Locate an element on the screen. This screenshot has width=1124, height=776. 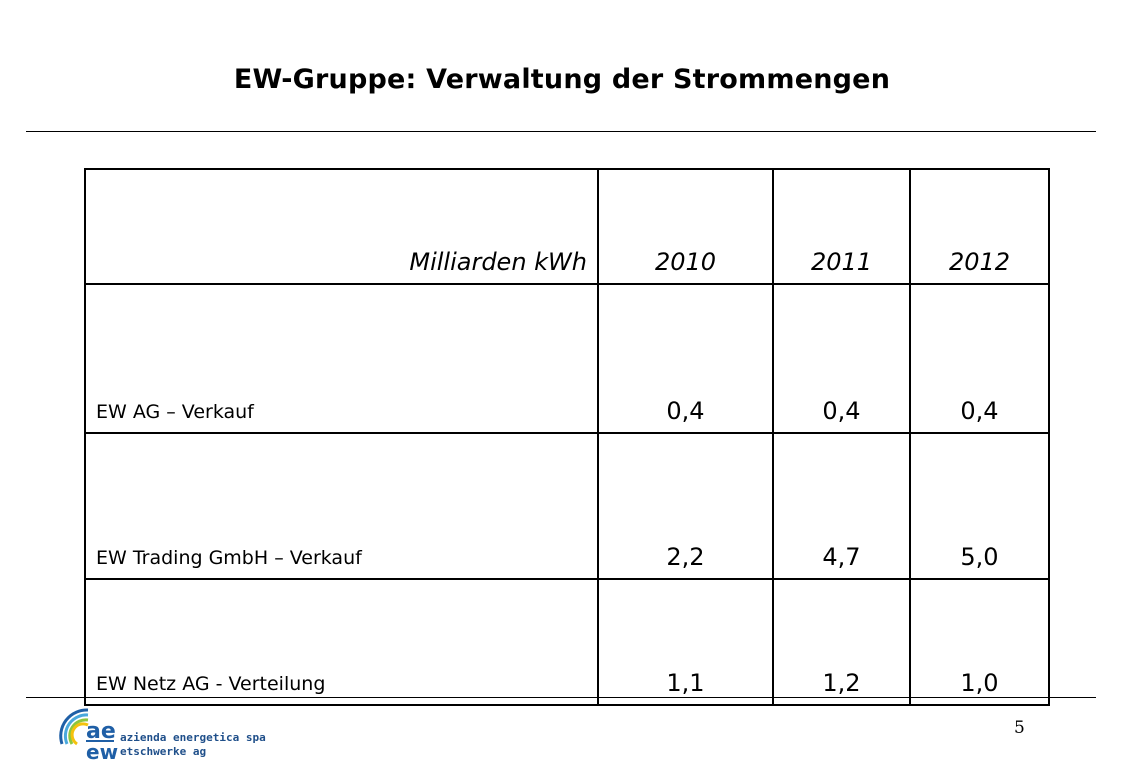
table-header-row: Milliarden kWh 2010 2011 2012 is located at coordinates (567, 226).